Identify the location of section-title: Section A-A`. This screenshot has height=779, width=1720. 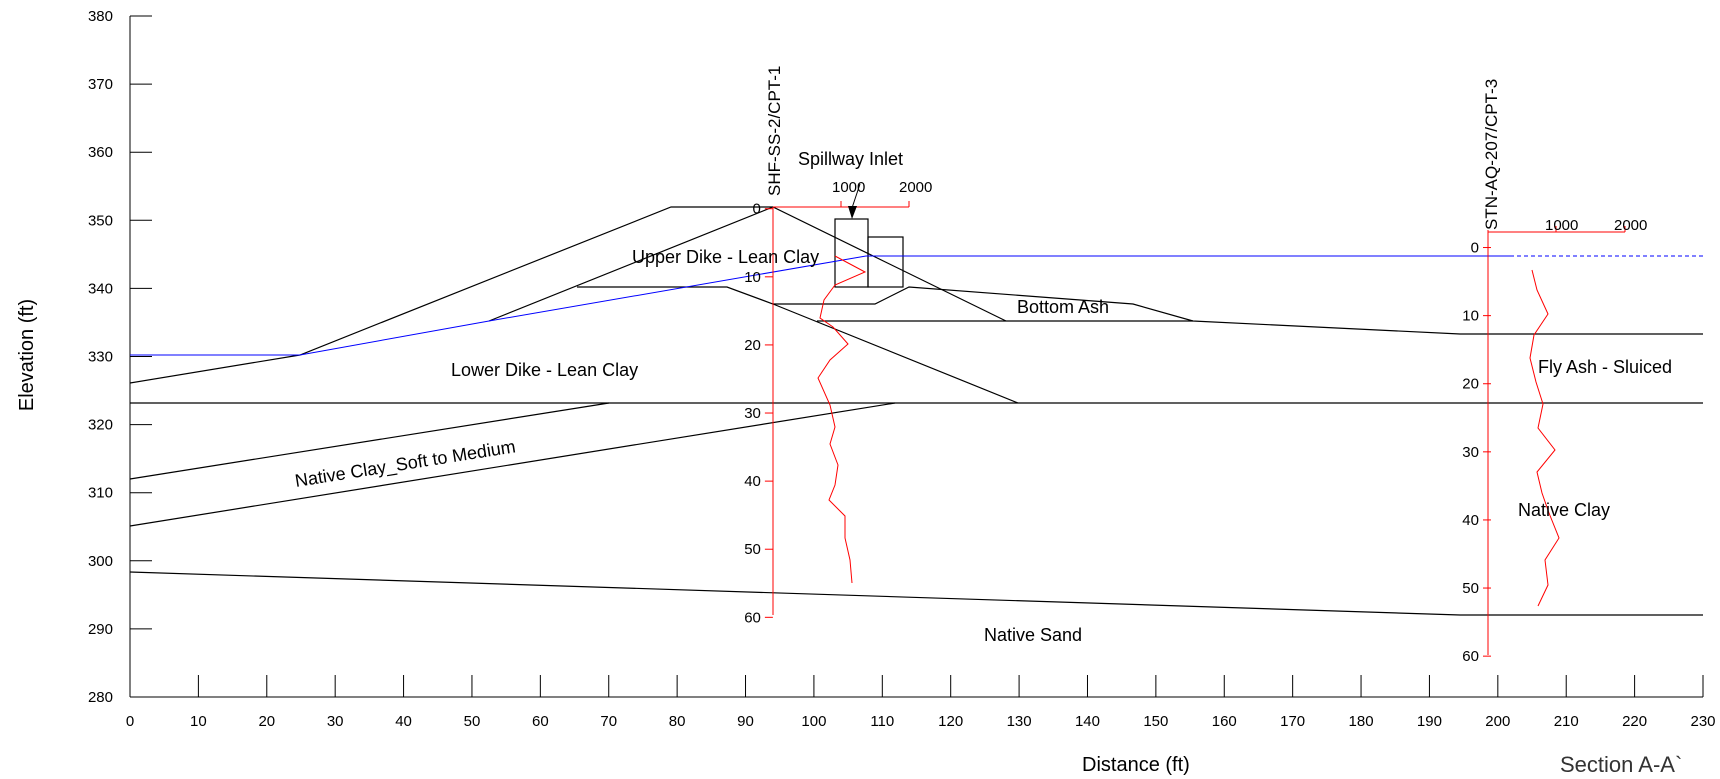
(1621, 764).